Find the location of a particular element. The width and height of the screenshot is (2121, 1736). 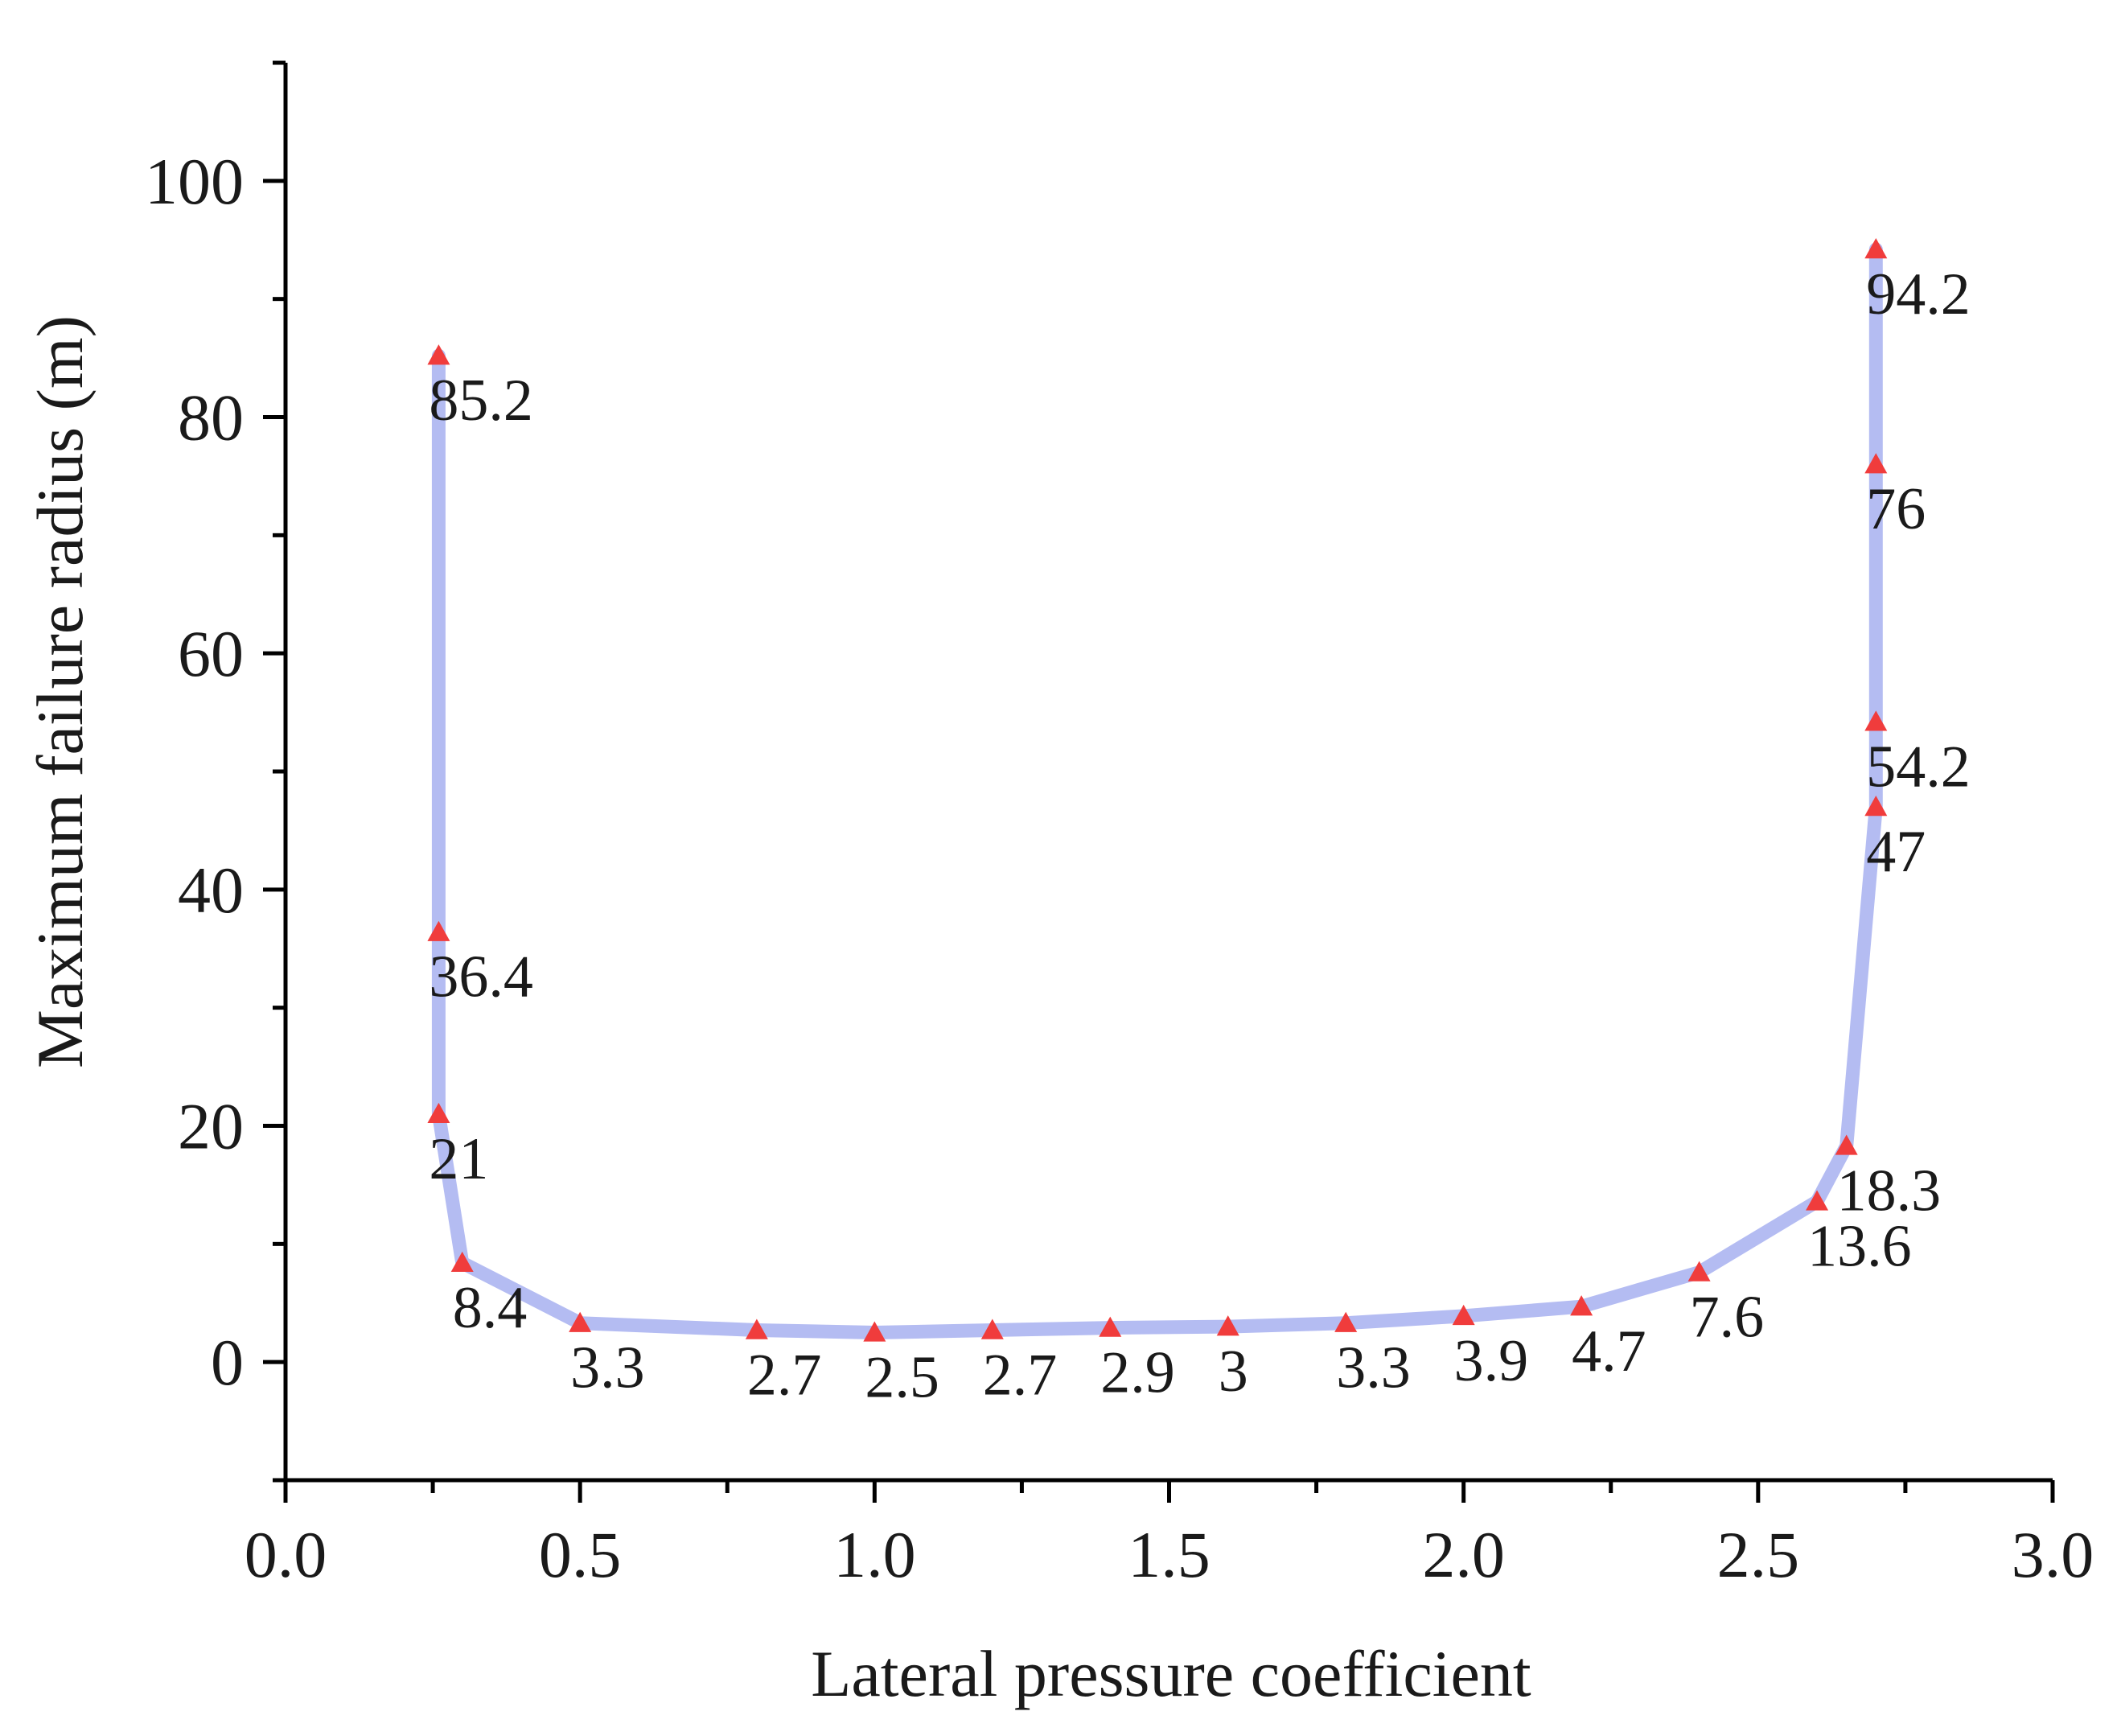

x-tick-label: 1.5 is located at coordinates (1169, 1554).